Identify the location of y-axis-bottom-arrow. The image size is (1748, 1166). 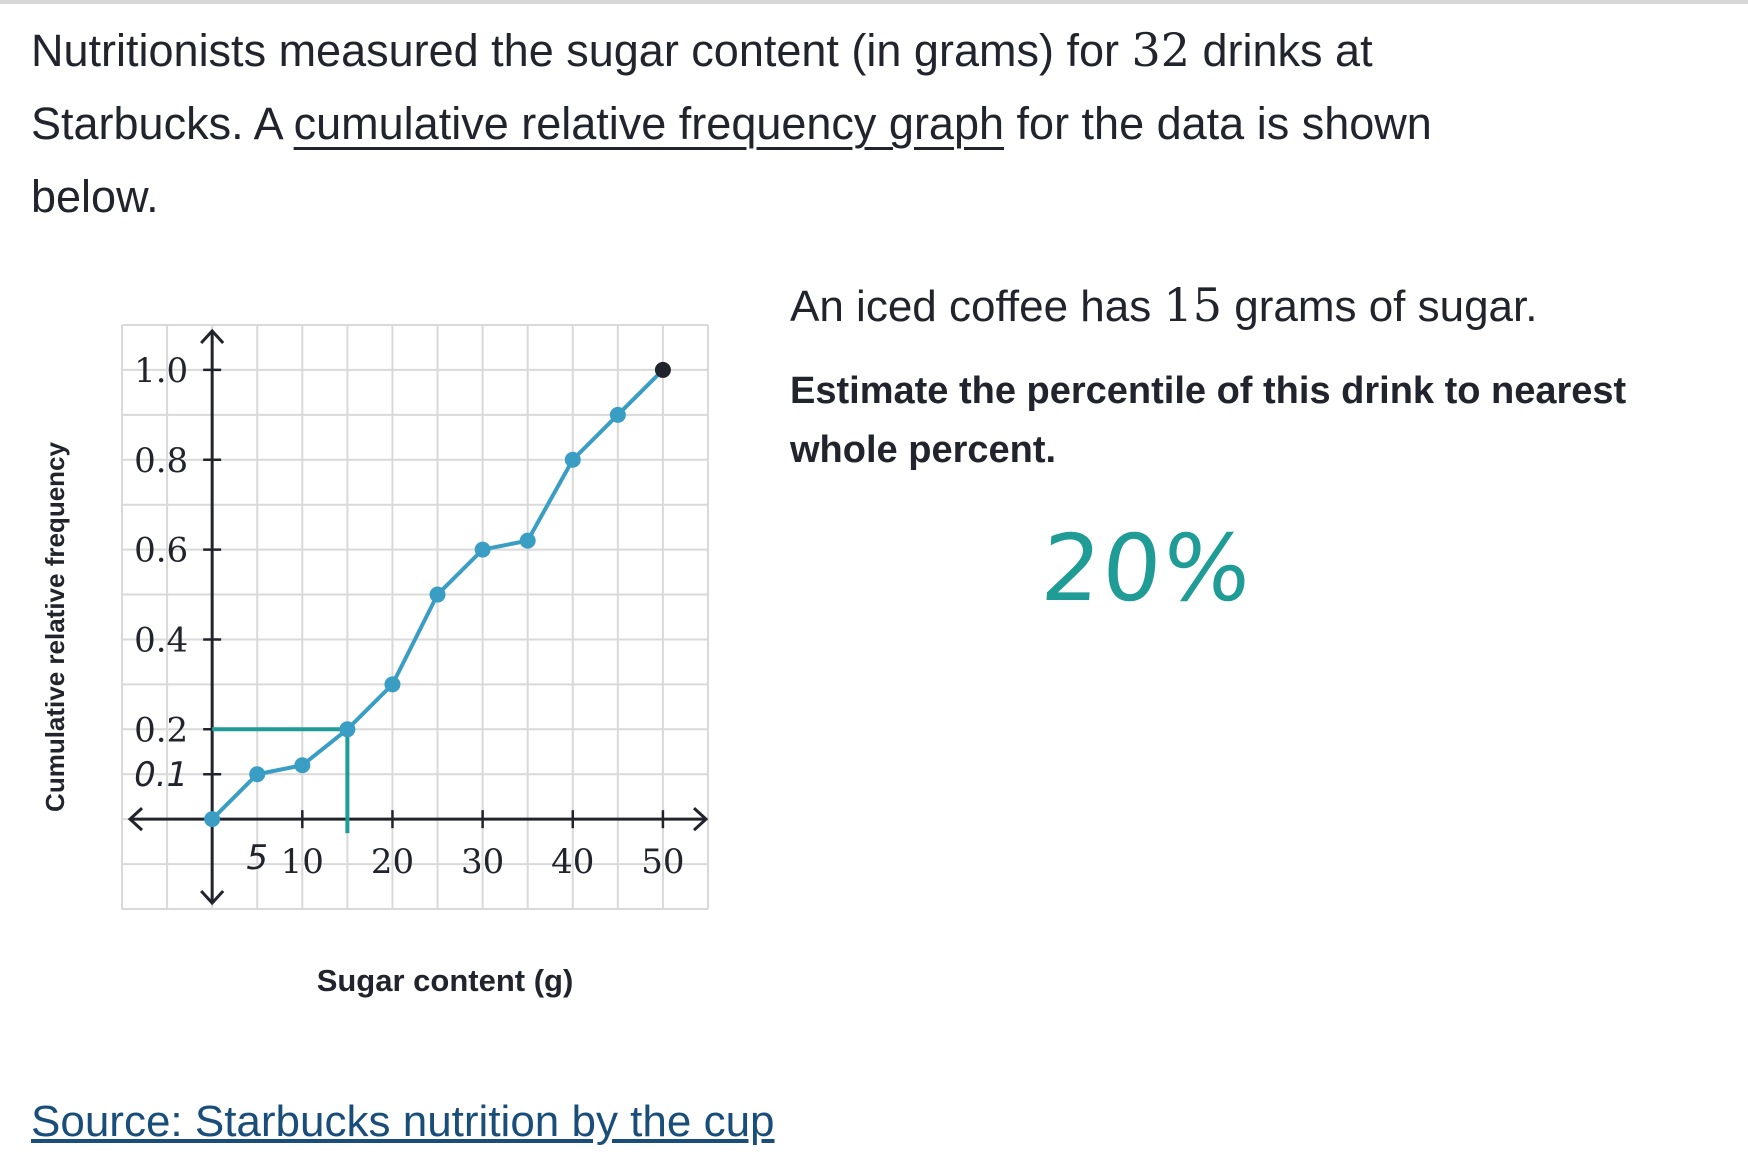
(212, 897).